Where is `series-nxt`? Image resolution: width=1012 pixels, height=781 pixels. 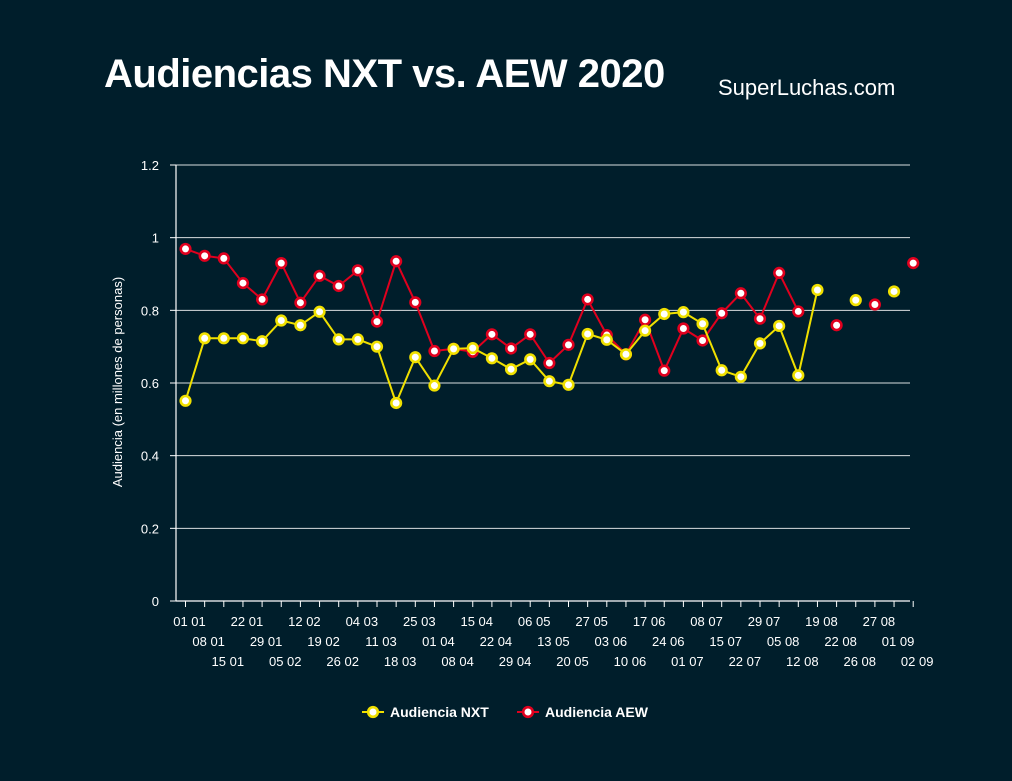
series-nxt is located at coordinates (540, 346).